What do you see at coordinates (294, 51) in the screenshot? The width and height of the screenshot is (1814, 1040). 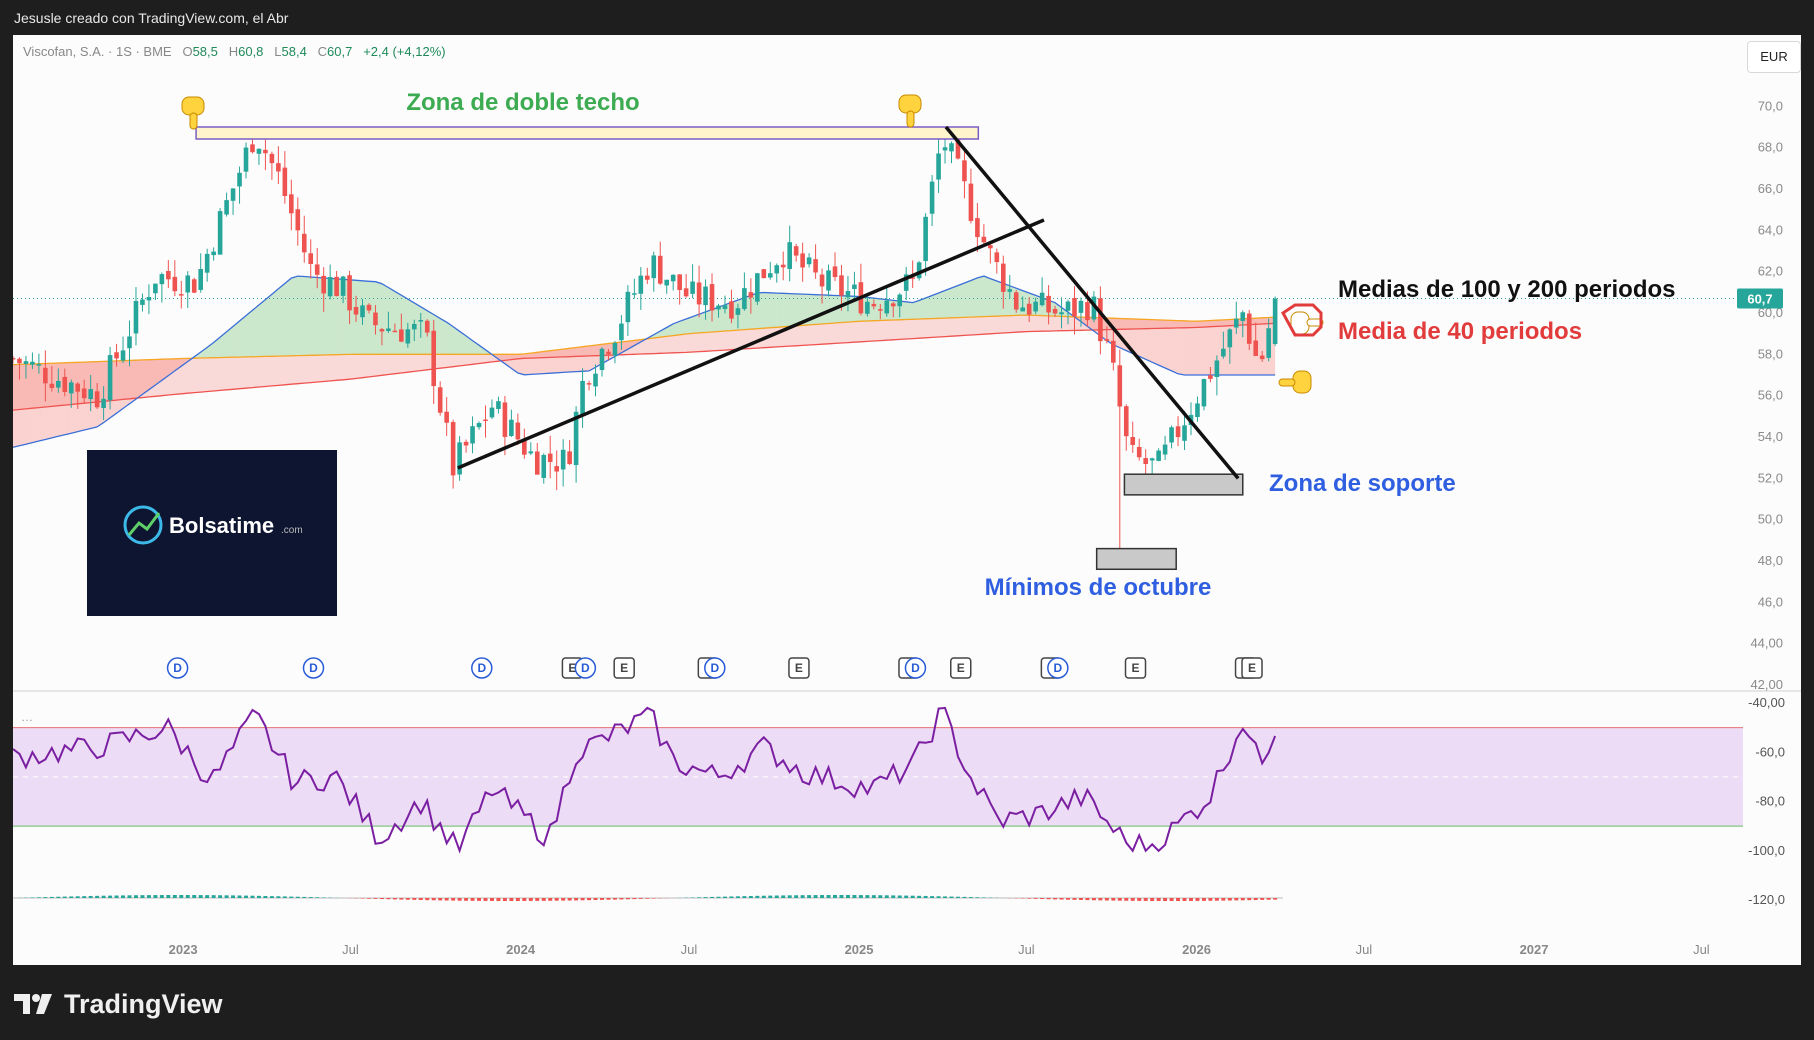 I see `low-value: 58,4` at bounding box center [294, 51].